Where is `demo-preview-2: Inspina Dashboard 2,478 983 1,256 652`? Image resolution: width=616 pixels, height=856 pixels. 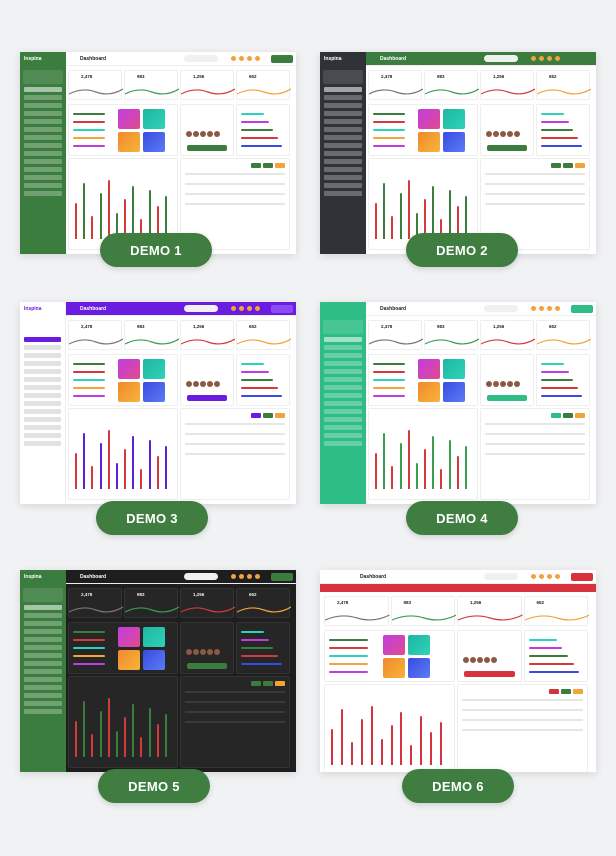
demo-preview-2: Inspina Dashboard 2,478 983 1,256 652 is located at coordinates (458, 153).